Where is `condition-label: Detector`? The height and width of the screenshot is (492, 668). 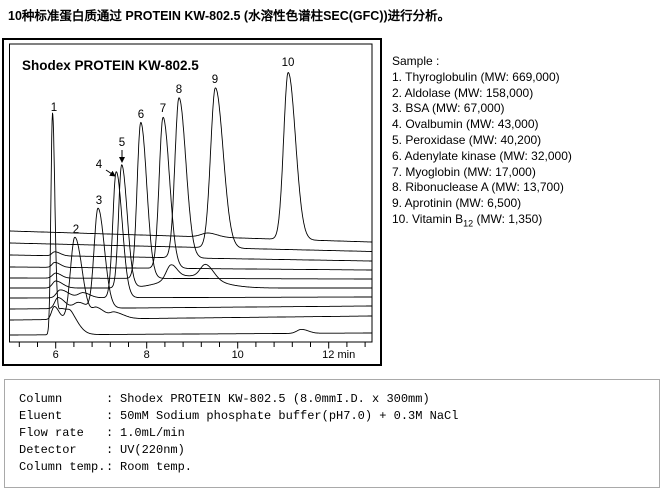 condition-label: Detector is located at coordinates (48, 450).